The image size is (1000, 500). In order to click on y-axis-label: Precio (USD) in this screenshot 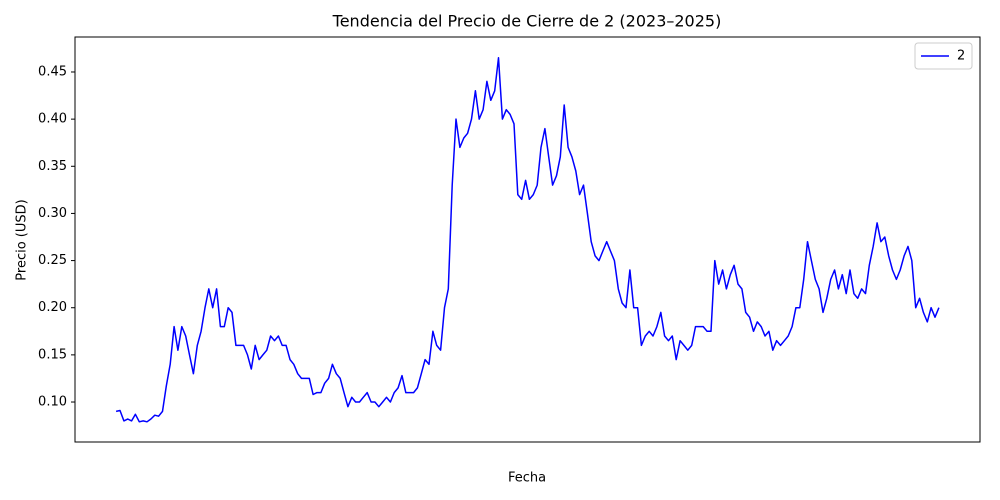, I will do `click(22, 239)`.